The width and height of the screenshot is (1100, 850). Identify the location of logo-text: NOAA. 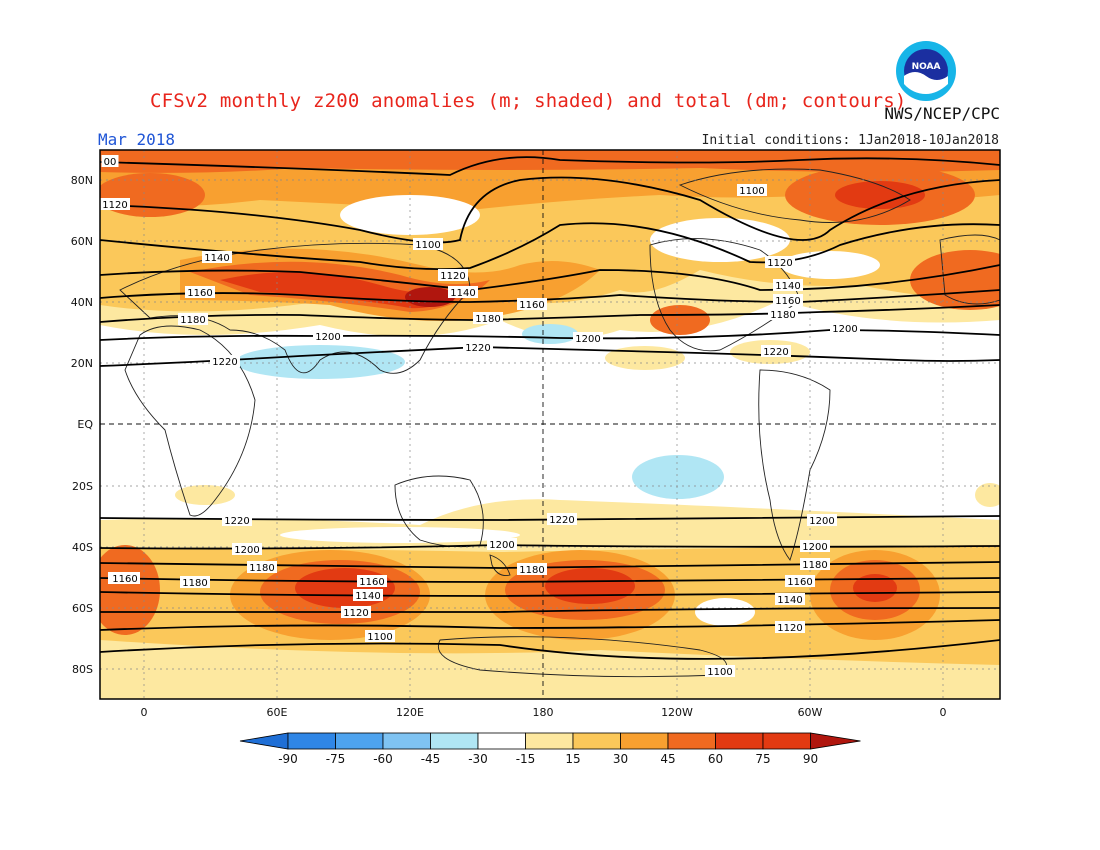
(926, 67).